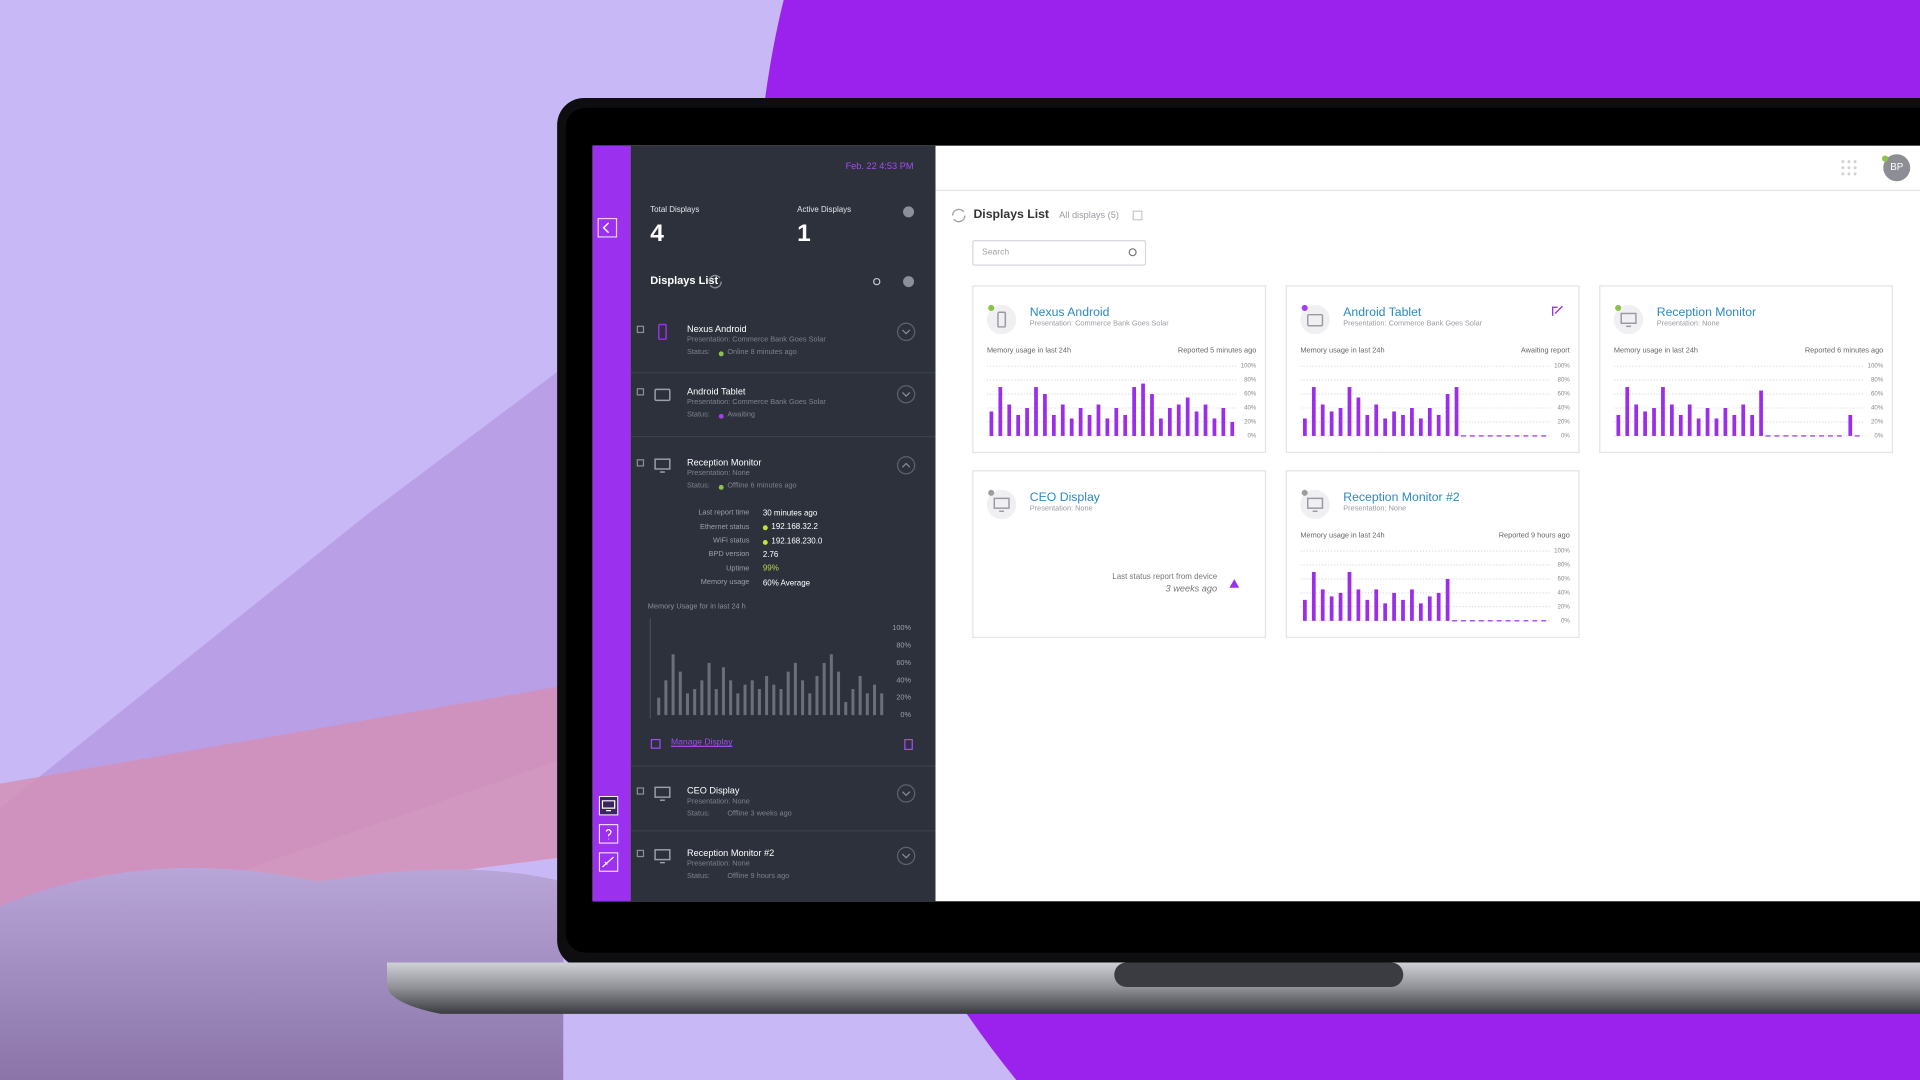 This screenshot has height=1080, width=1920. What do you see at coordinates (996, 253) in the screenshot?
I see `search-placeholder: Search` at bounding box center [996, 253].